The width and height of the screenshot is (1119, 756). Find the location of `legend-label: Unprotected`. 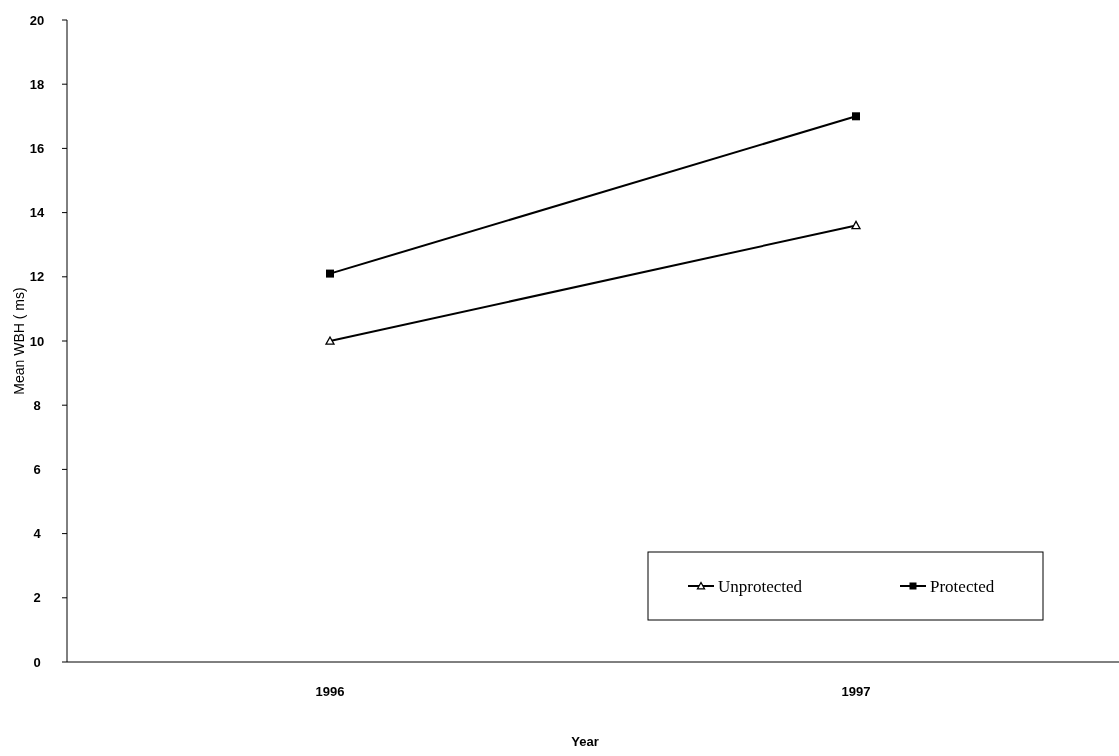

legend-label: Unprotected is located at coordinates (760, 586).